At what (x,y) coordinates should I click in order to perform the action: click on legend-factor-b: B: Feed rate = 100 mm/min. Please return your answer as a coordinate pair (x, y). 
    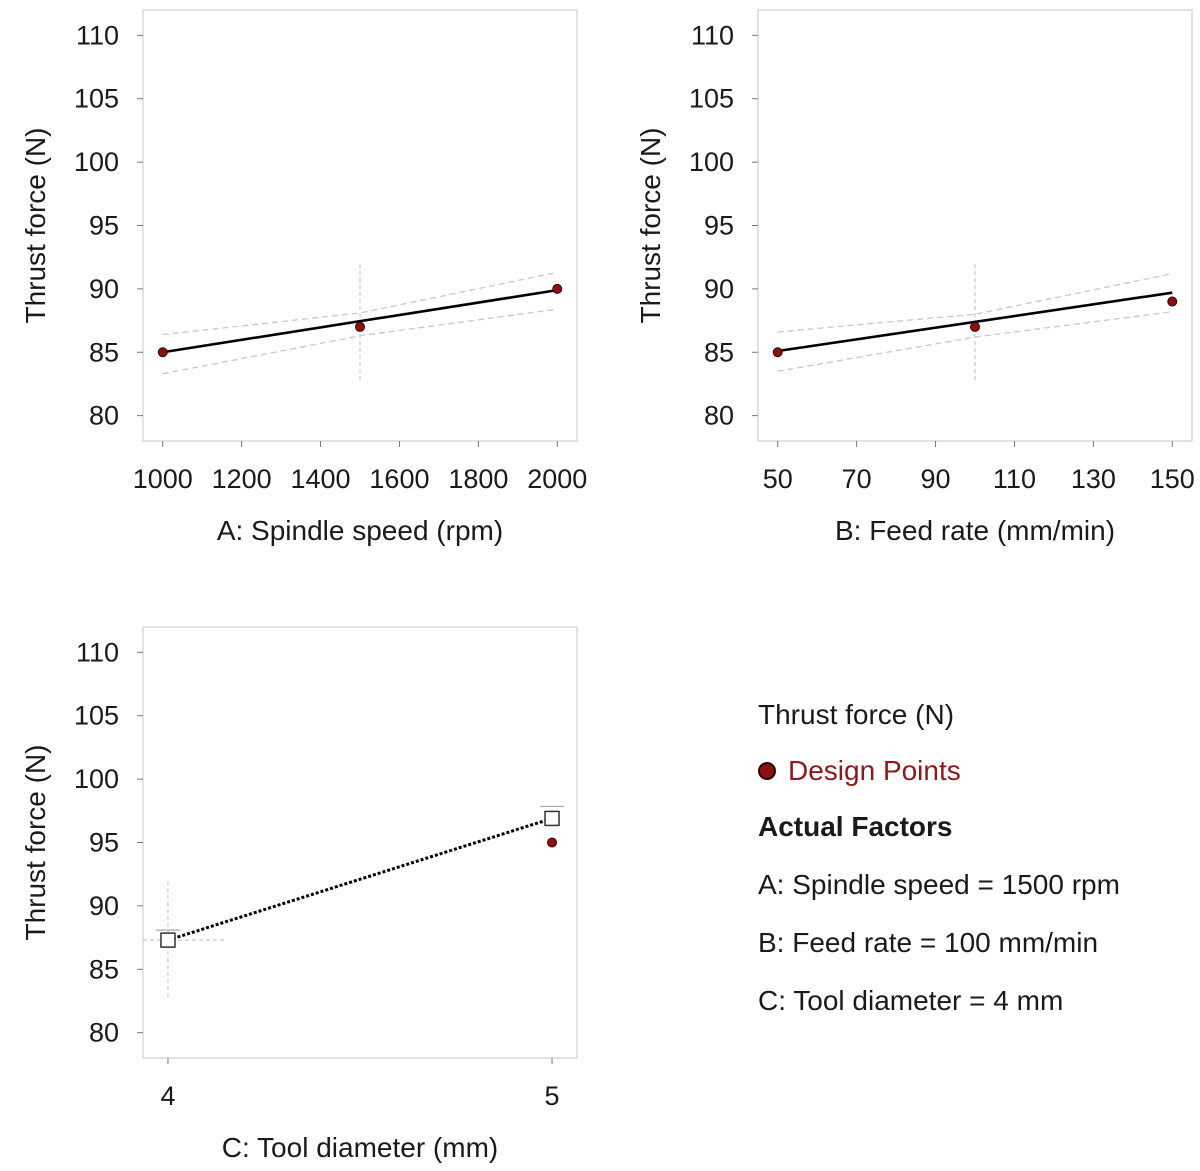
    Looking at the image, I should click on (928, 942).